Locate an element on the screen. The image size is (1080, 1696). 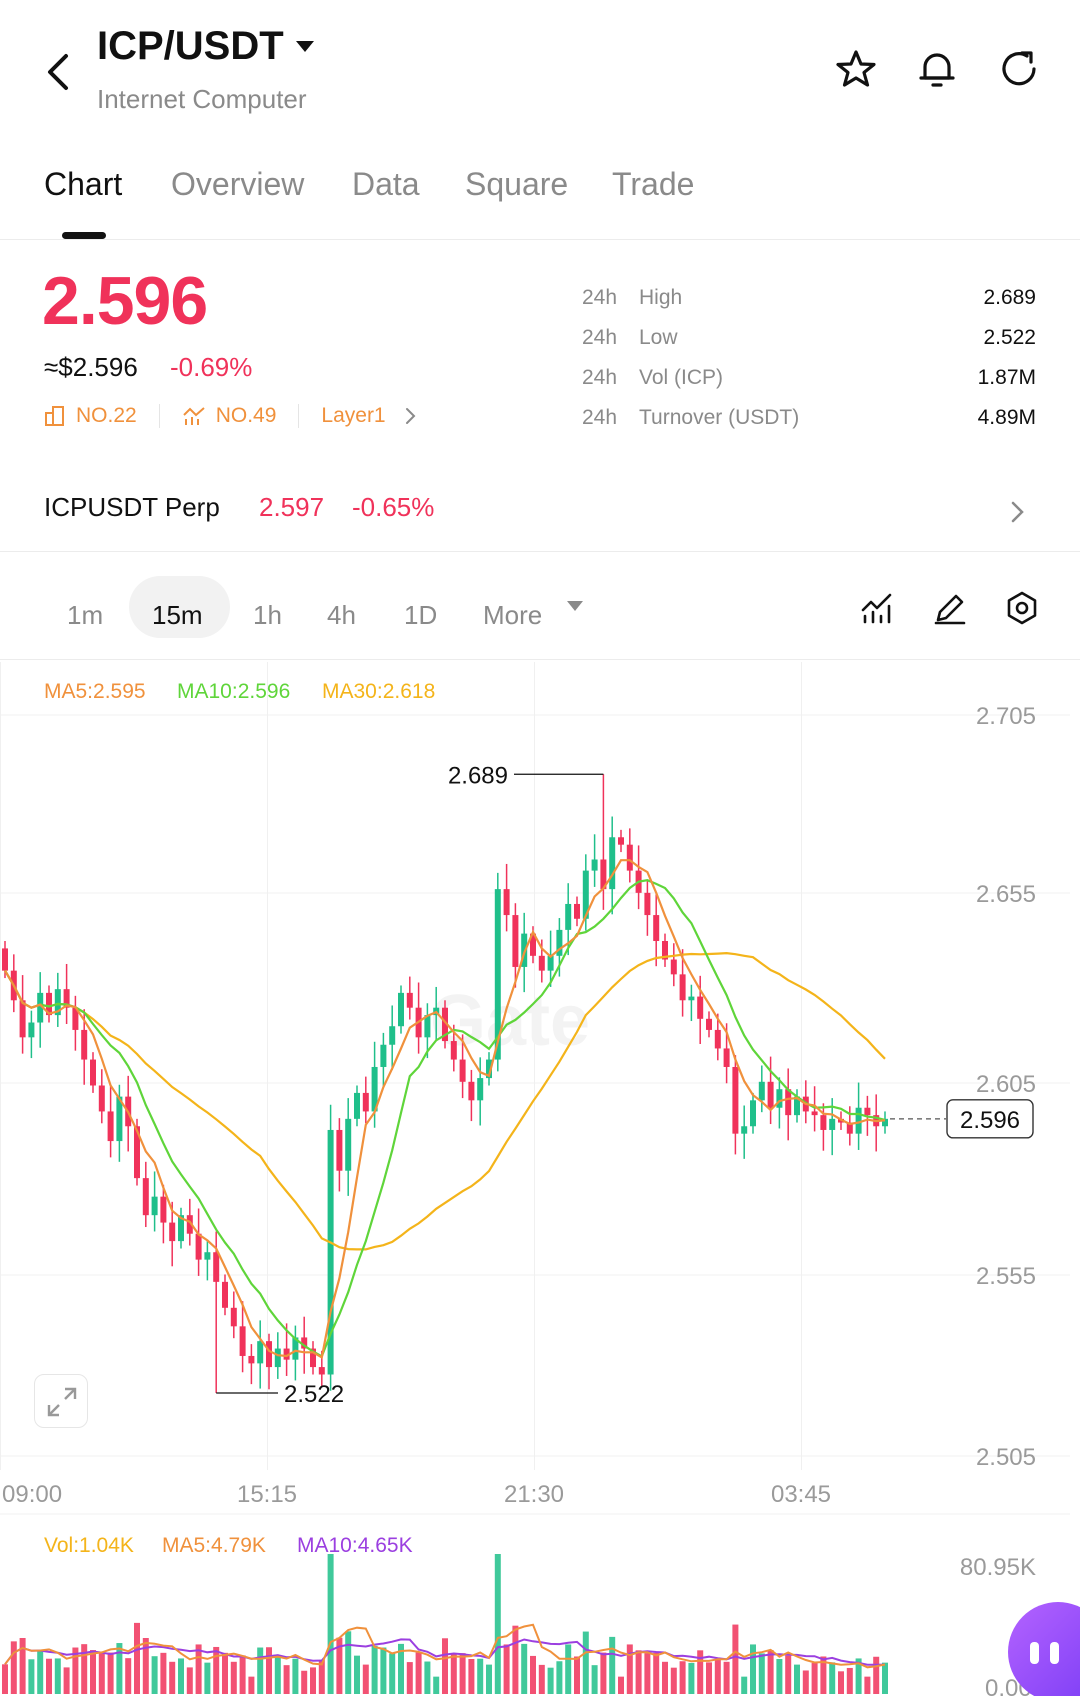
interval-more: More is located at coordinates (513, 615).